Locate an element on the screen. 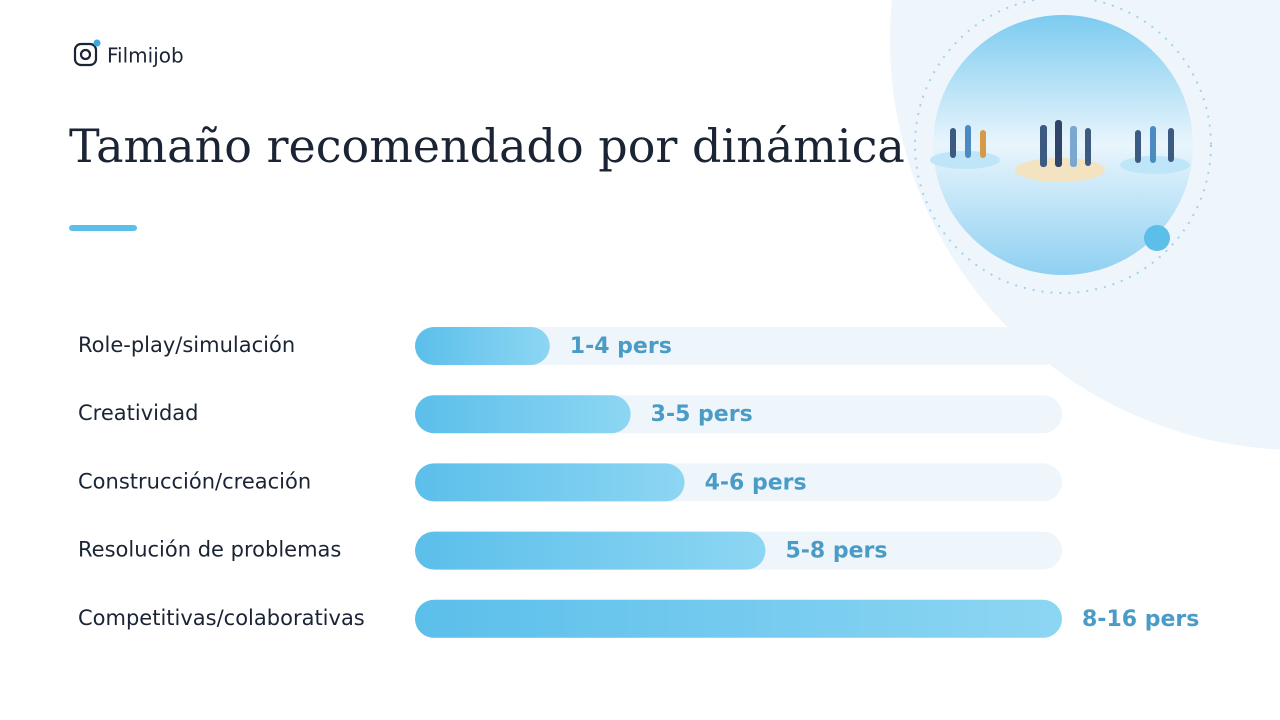 The image size is (1280, 720). value-label: 8-16 pers is located at coordinates (1140, 619).